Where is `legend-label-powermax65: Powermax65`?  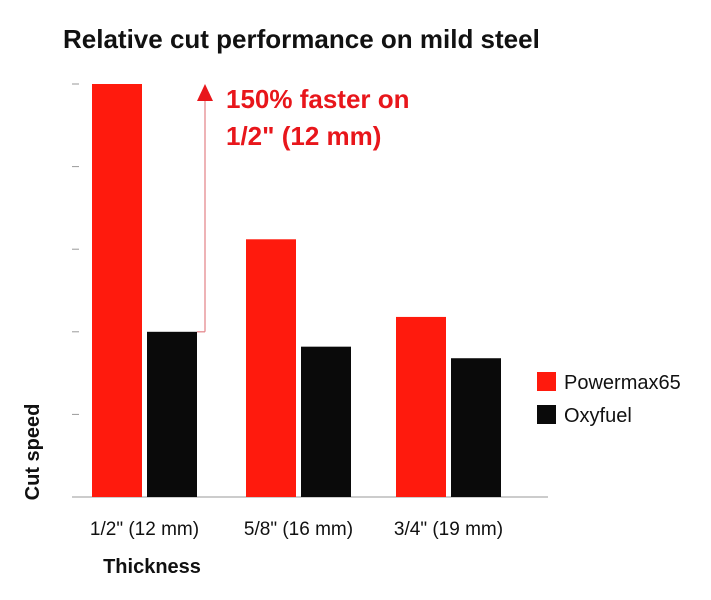
legend-label-powermax65: Powermax65 is located at coordinates (622, 383).